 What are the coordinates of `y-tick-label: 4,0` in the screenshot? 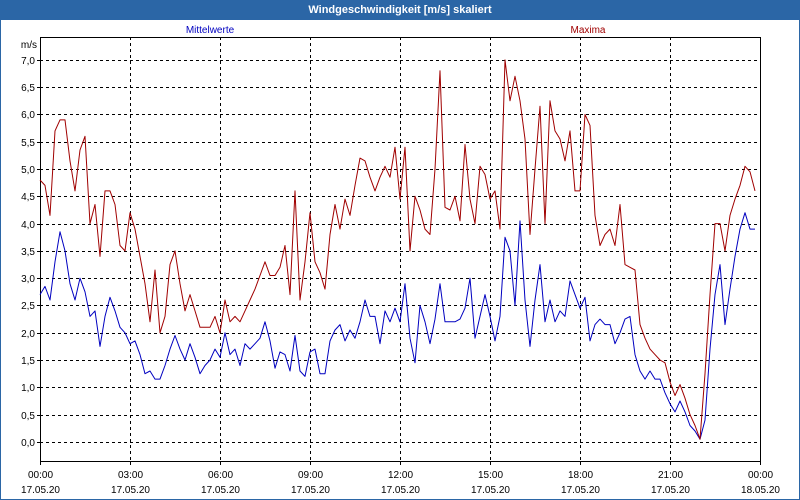 It's located at (28, 225).